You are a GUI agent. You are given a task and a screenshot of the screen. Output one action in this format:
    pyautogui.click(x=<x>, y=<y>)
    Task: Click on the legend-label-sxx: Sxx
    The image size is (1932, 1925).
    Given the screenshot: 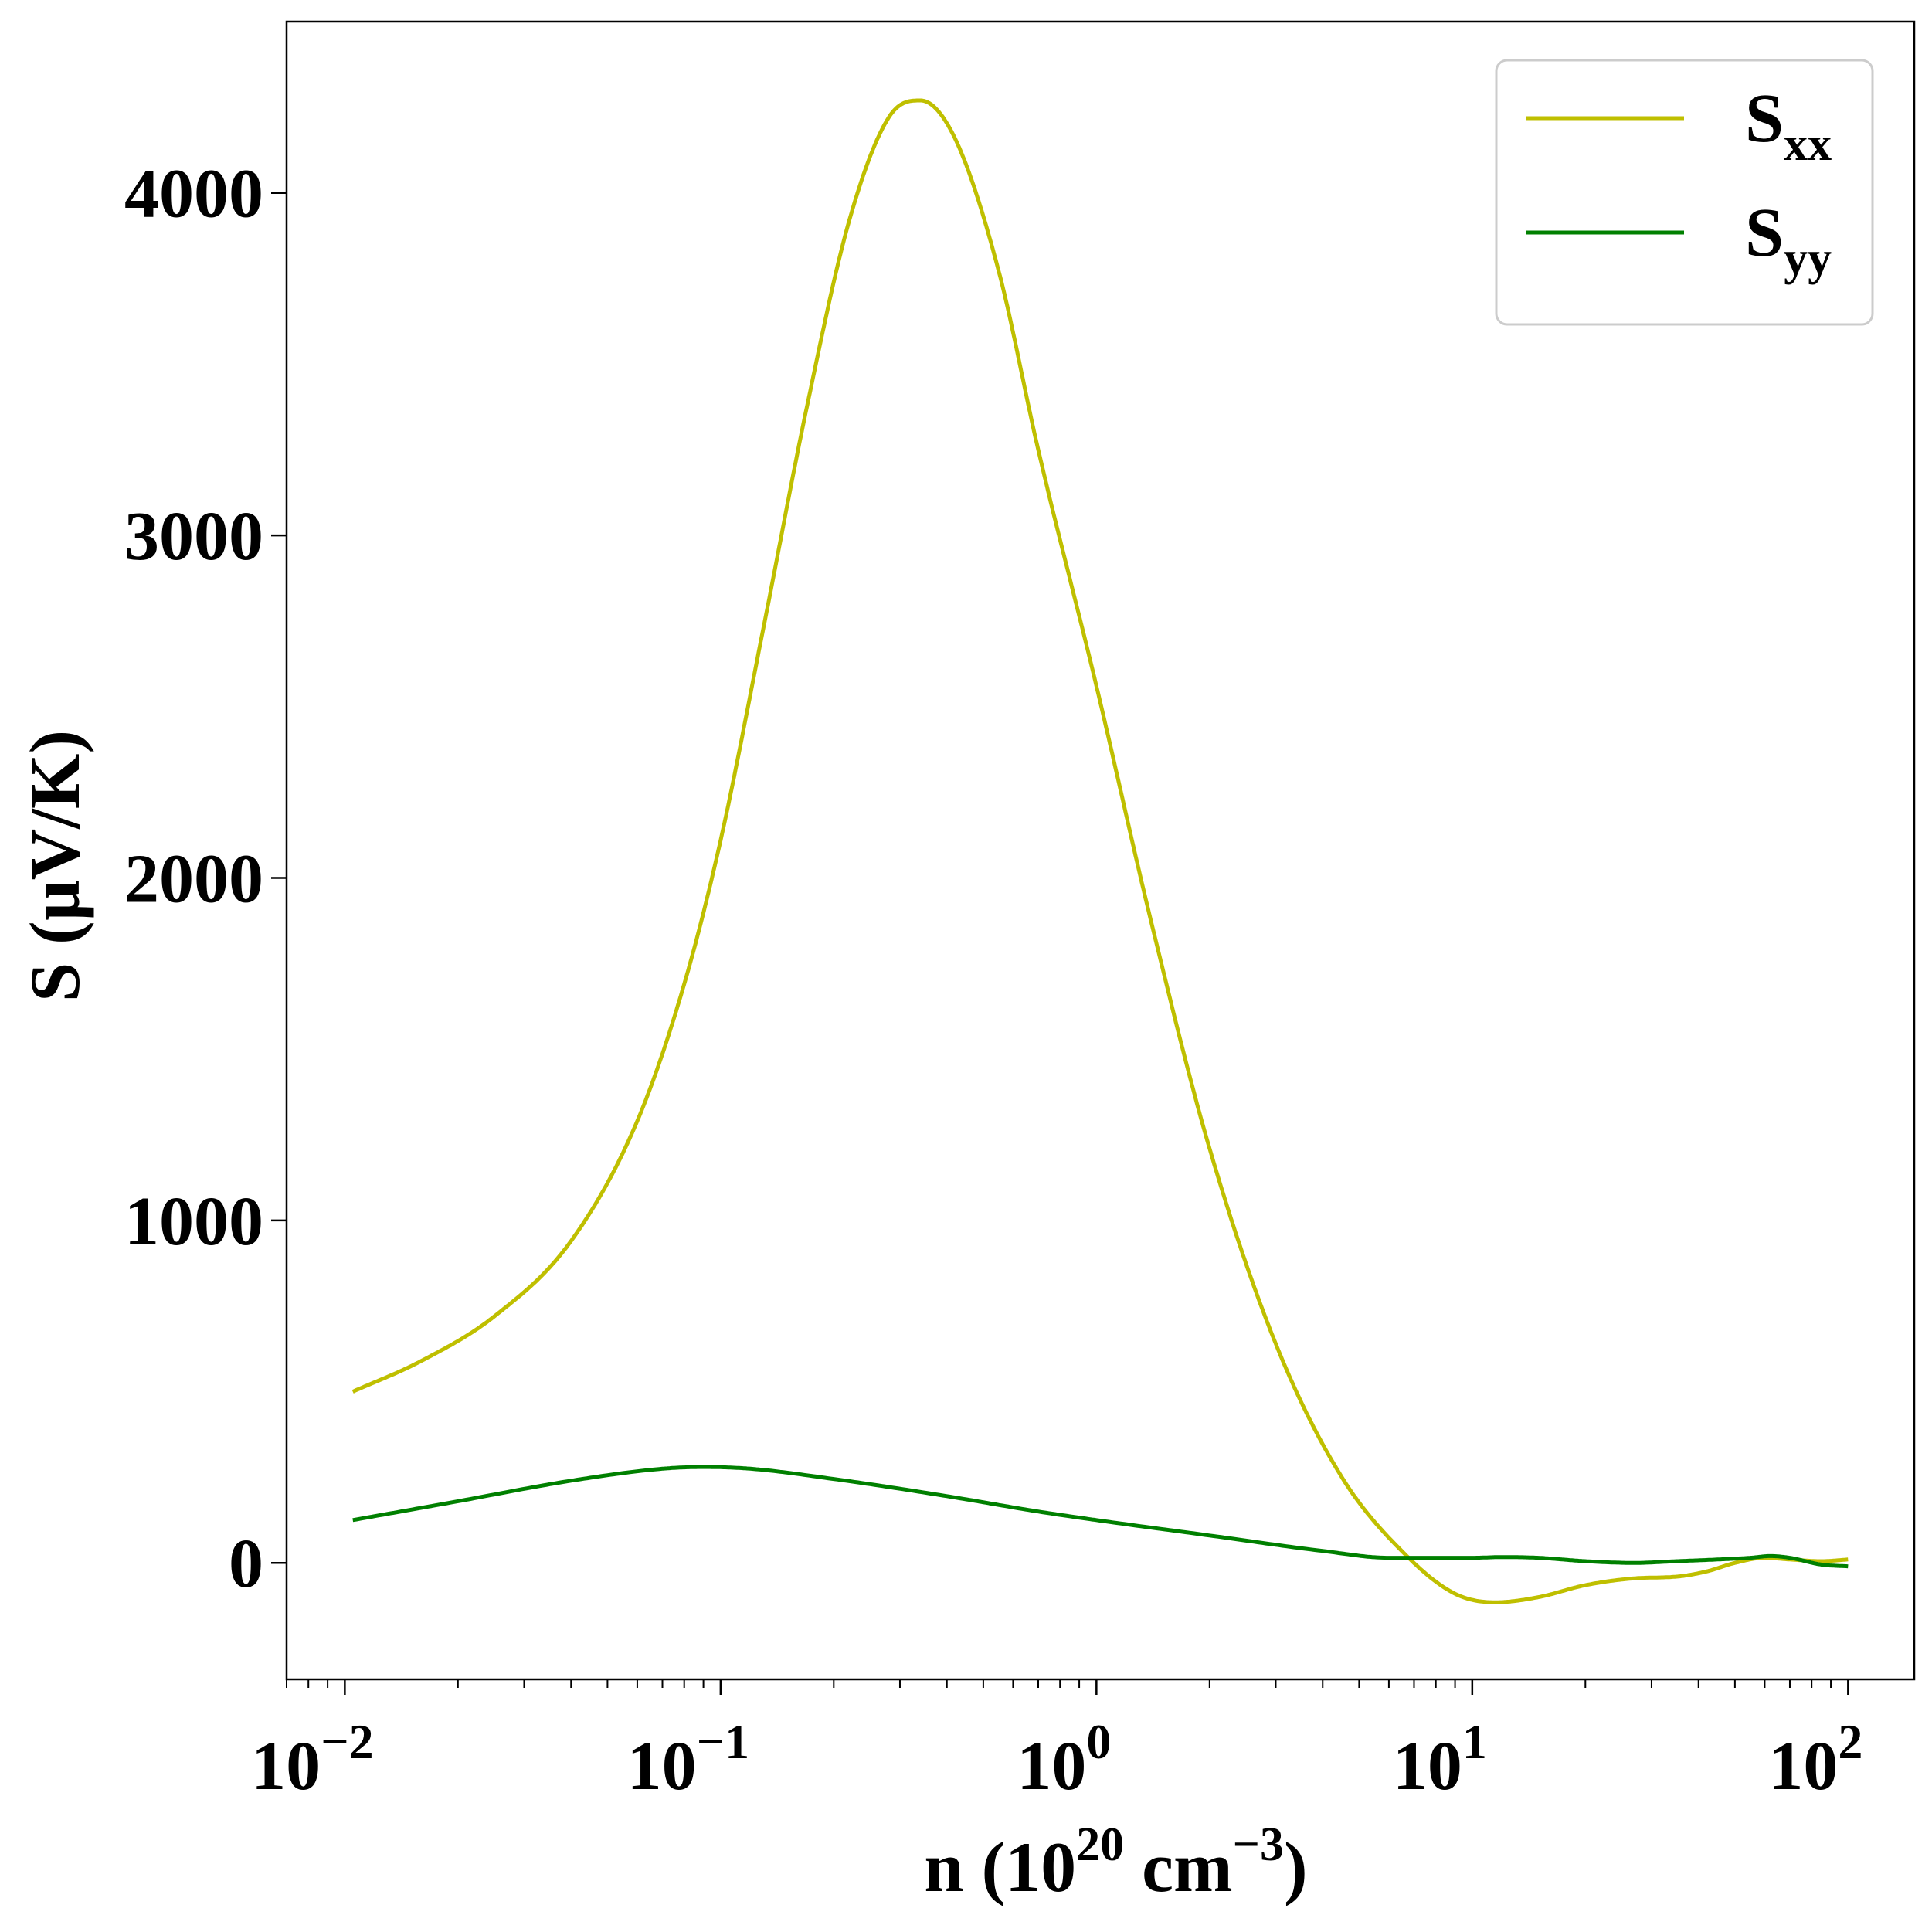 What is the action you would take?
    pyautogui.click(x=1789, y=125)
    